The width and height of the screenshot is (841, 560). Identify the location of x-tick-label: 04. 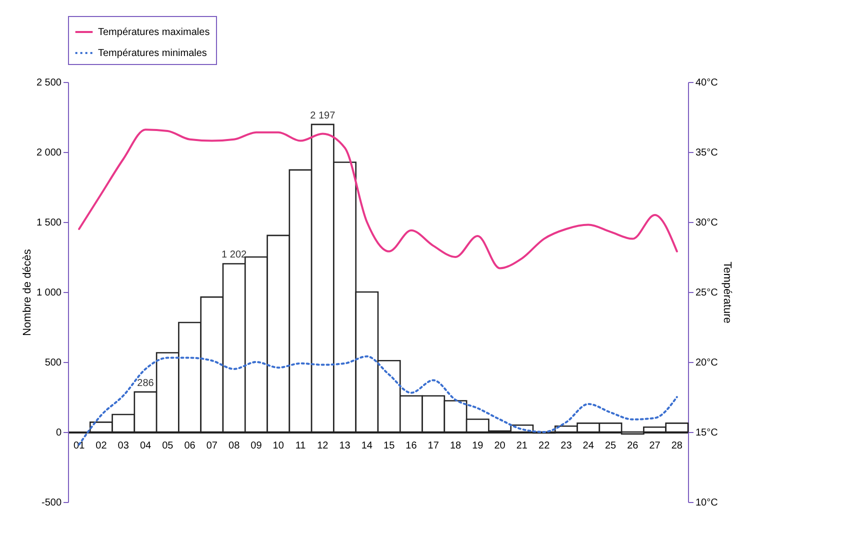
(146, 446).